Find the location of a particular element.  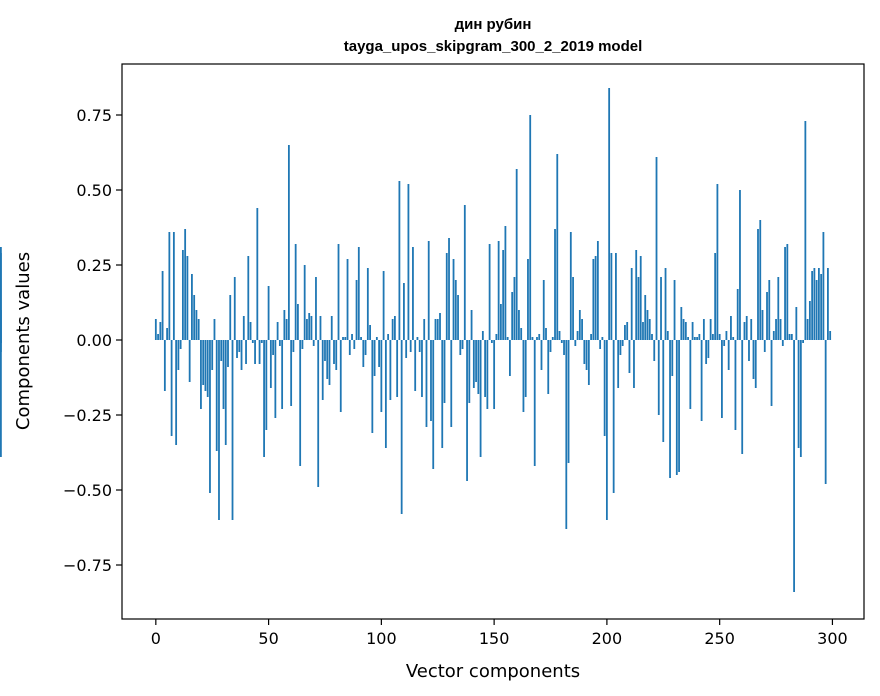

x-tick-label: 100 is located at coordinates (381, 638).